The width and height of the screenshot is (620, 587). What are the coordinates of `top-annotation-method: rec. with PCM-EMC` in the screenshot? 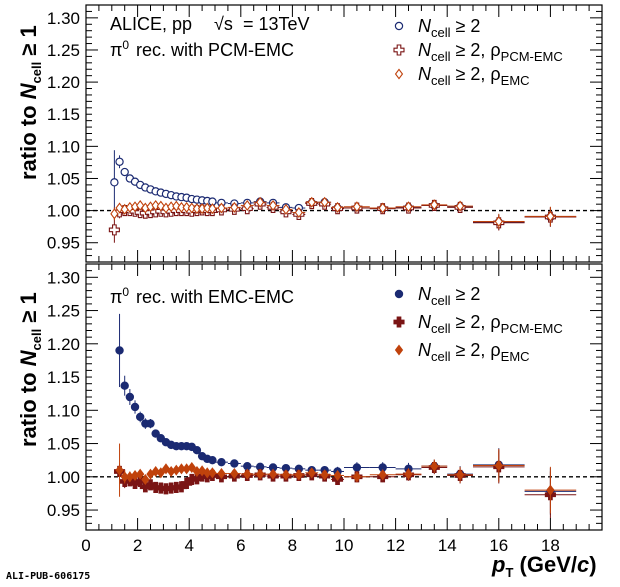 It's located at (215, 50).